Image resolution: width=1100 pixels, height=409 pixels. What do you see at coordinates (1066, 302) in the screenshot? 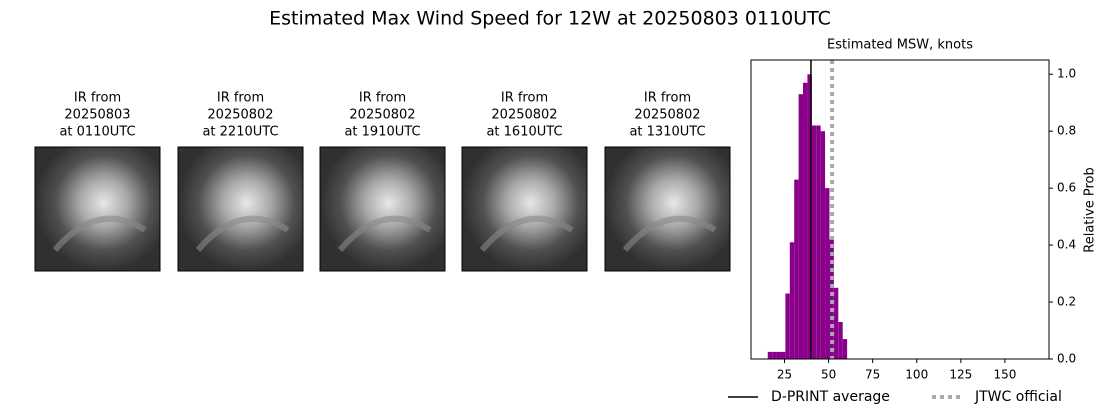
I see `y-tick-label: 0.2` at bounding box center [1066, 302].